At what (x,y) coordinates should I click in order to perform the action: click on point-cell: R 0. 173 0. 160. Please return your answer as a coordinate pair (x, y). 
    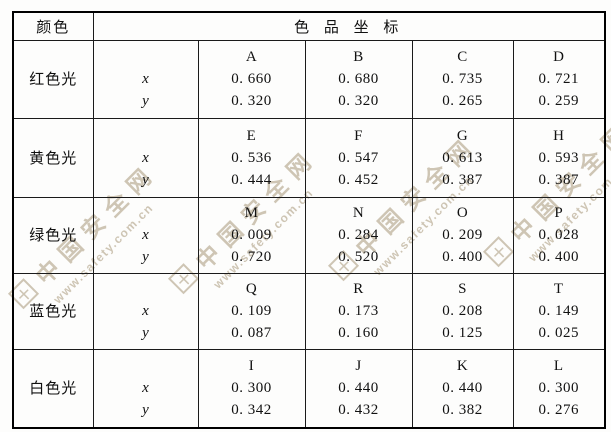
    Looking at the image, I should click on (358, 311).